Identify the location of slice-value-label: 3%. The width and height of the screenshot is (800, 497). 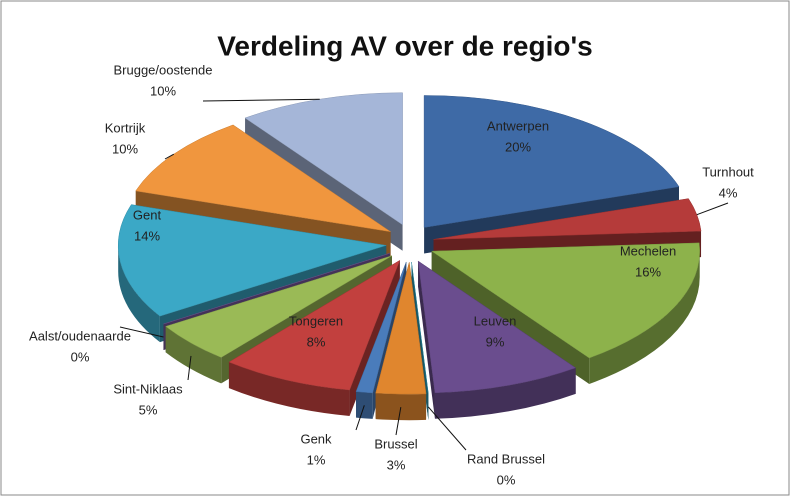
(396, 464).